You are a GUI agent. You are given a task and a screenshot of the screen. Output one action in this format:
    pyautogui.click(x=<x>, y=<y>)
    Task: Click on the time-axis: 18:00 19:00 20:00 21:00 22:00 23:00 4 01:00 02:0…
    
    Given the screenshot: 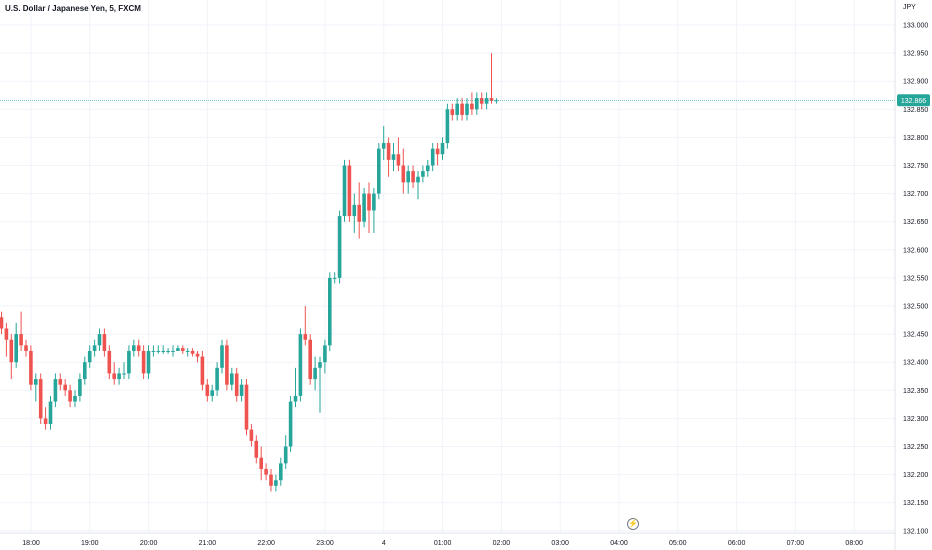 What is the action you would take?
    pyautogui.click(x=442, y=543)
    